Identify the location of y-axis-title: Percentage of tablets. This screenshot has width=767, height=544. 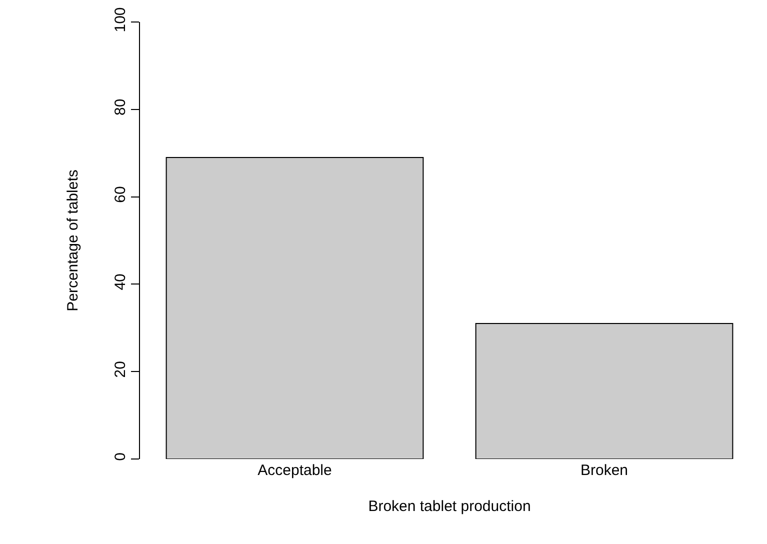
(73, 241).